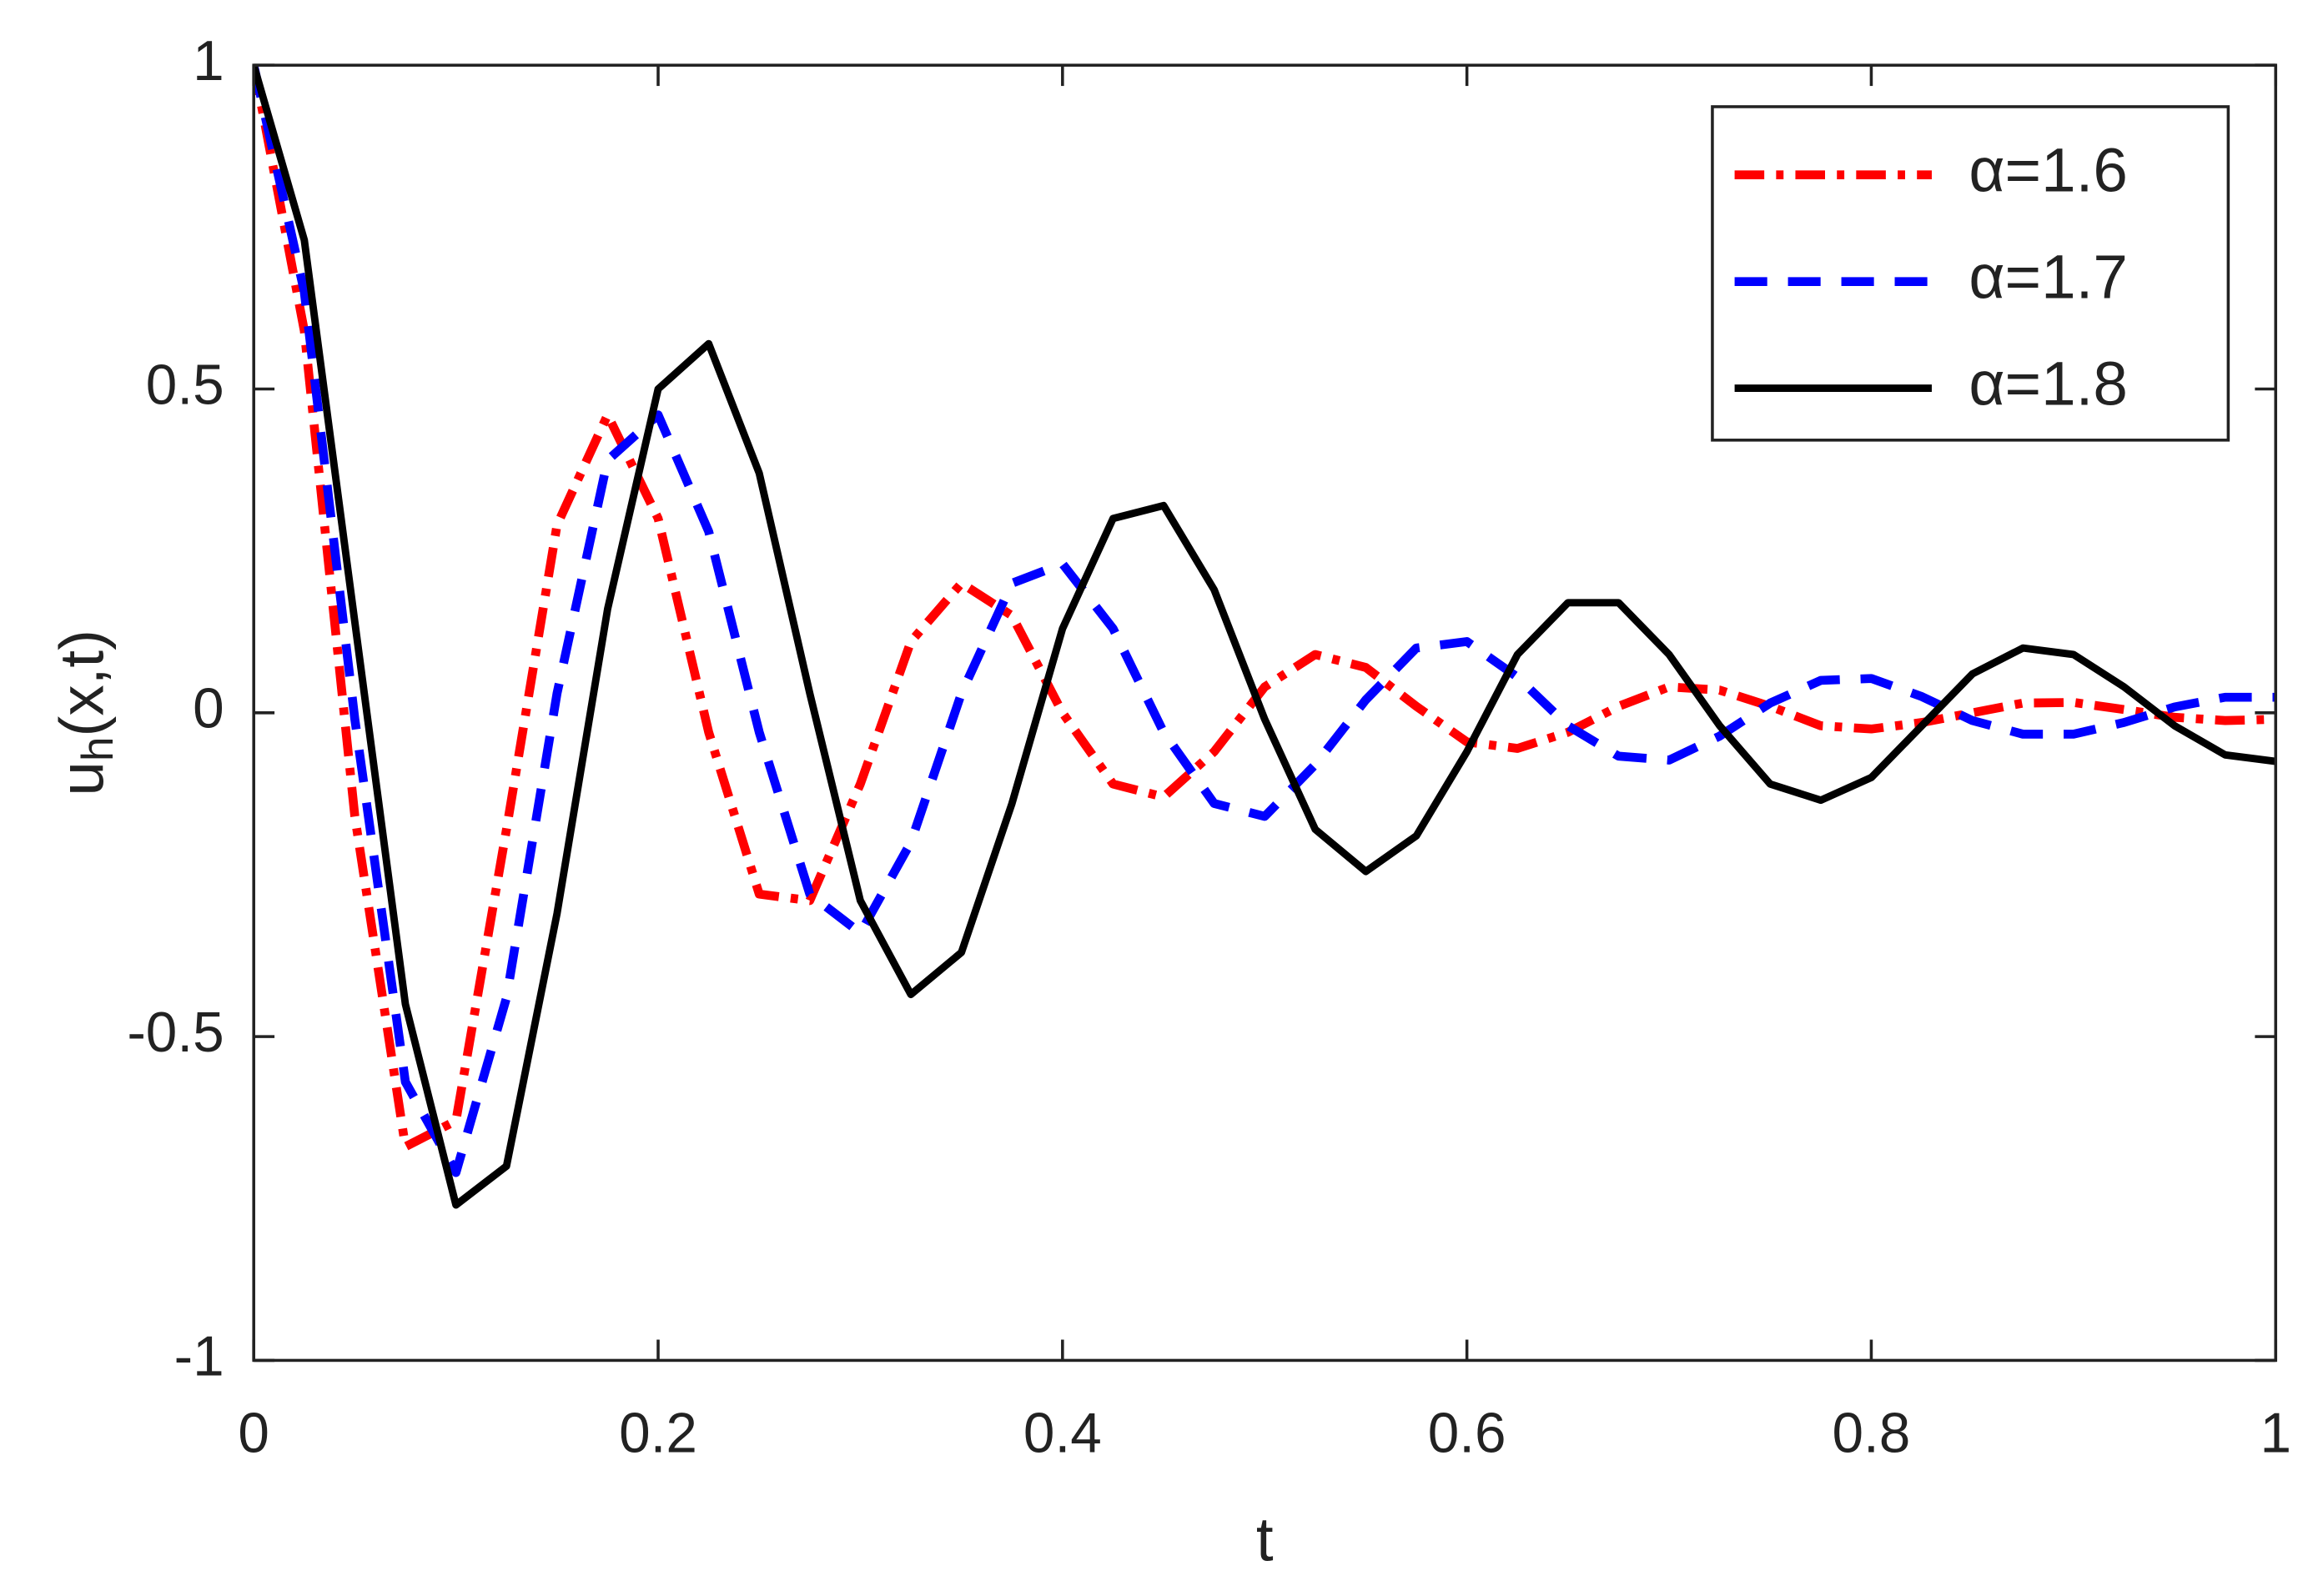 The height and width of the screenshot is (1596, 2313). What do you see at coordinates (1467, 1434) in the screenshot?
I see `x-tick-label: 0.6` at bounding box center [1467, 1434].